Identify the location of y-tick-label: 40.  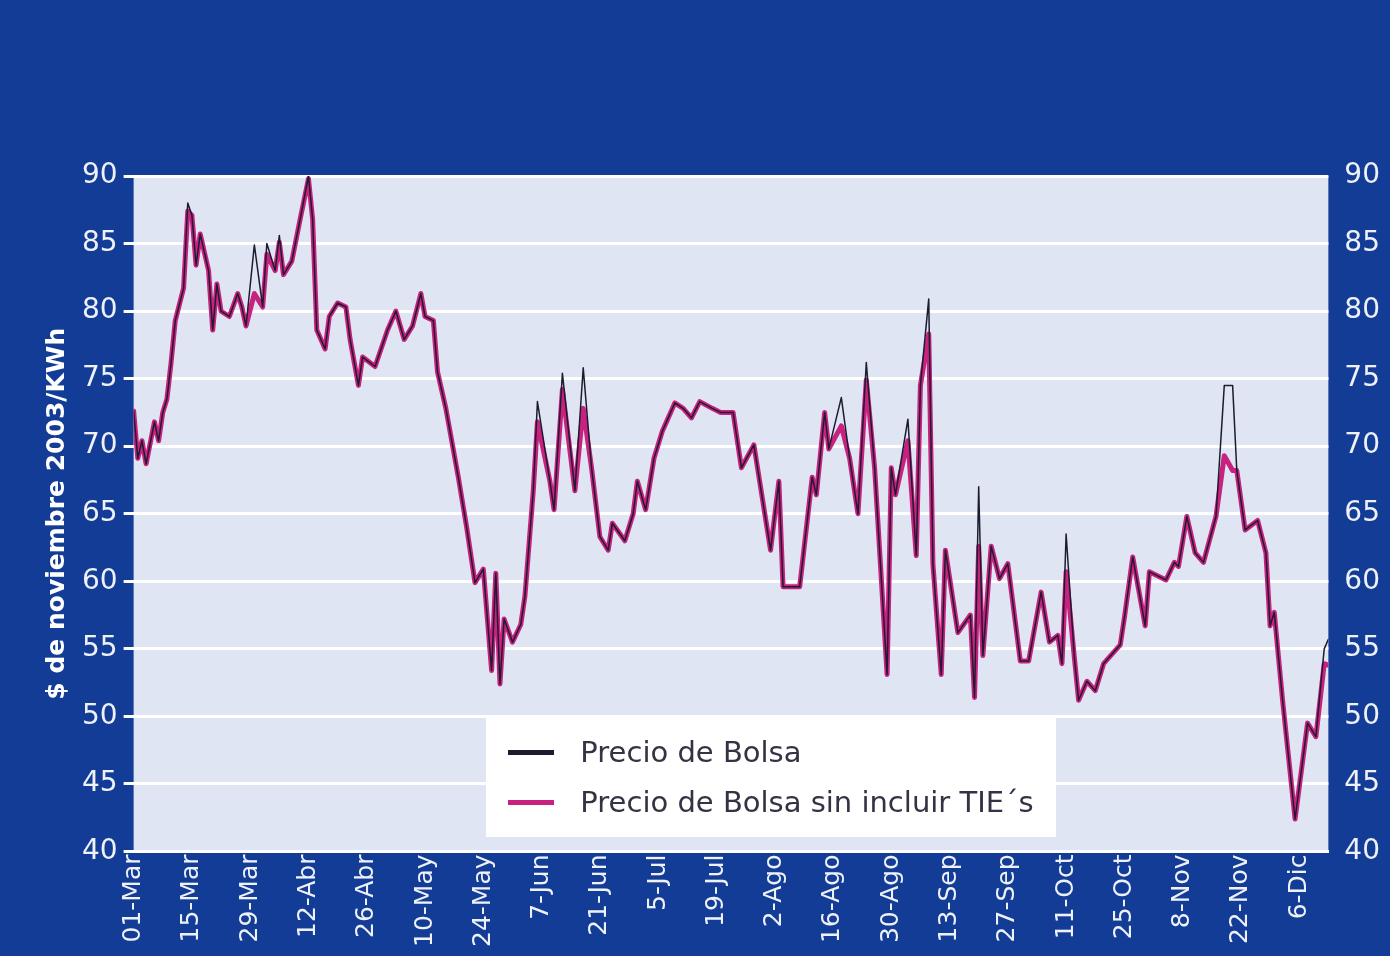
(99, 849).